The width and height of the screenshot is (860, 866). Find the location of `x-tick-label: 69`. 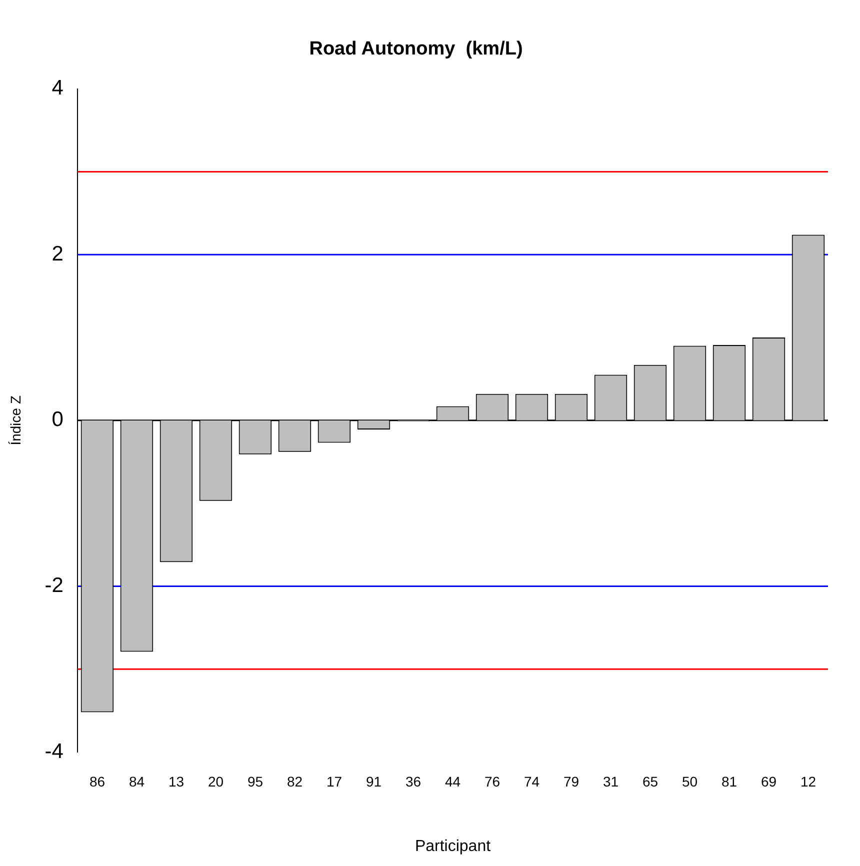

x-tick-label: 69 is located at coordinates (768, 781).